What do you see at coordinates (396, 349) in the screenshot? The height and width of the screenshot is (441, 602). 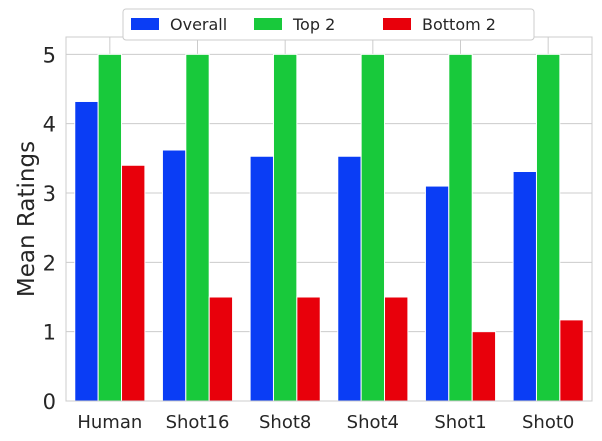 I see `bar-bottom-2-shot4` at bounding box center [396, 349].